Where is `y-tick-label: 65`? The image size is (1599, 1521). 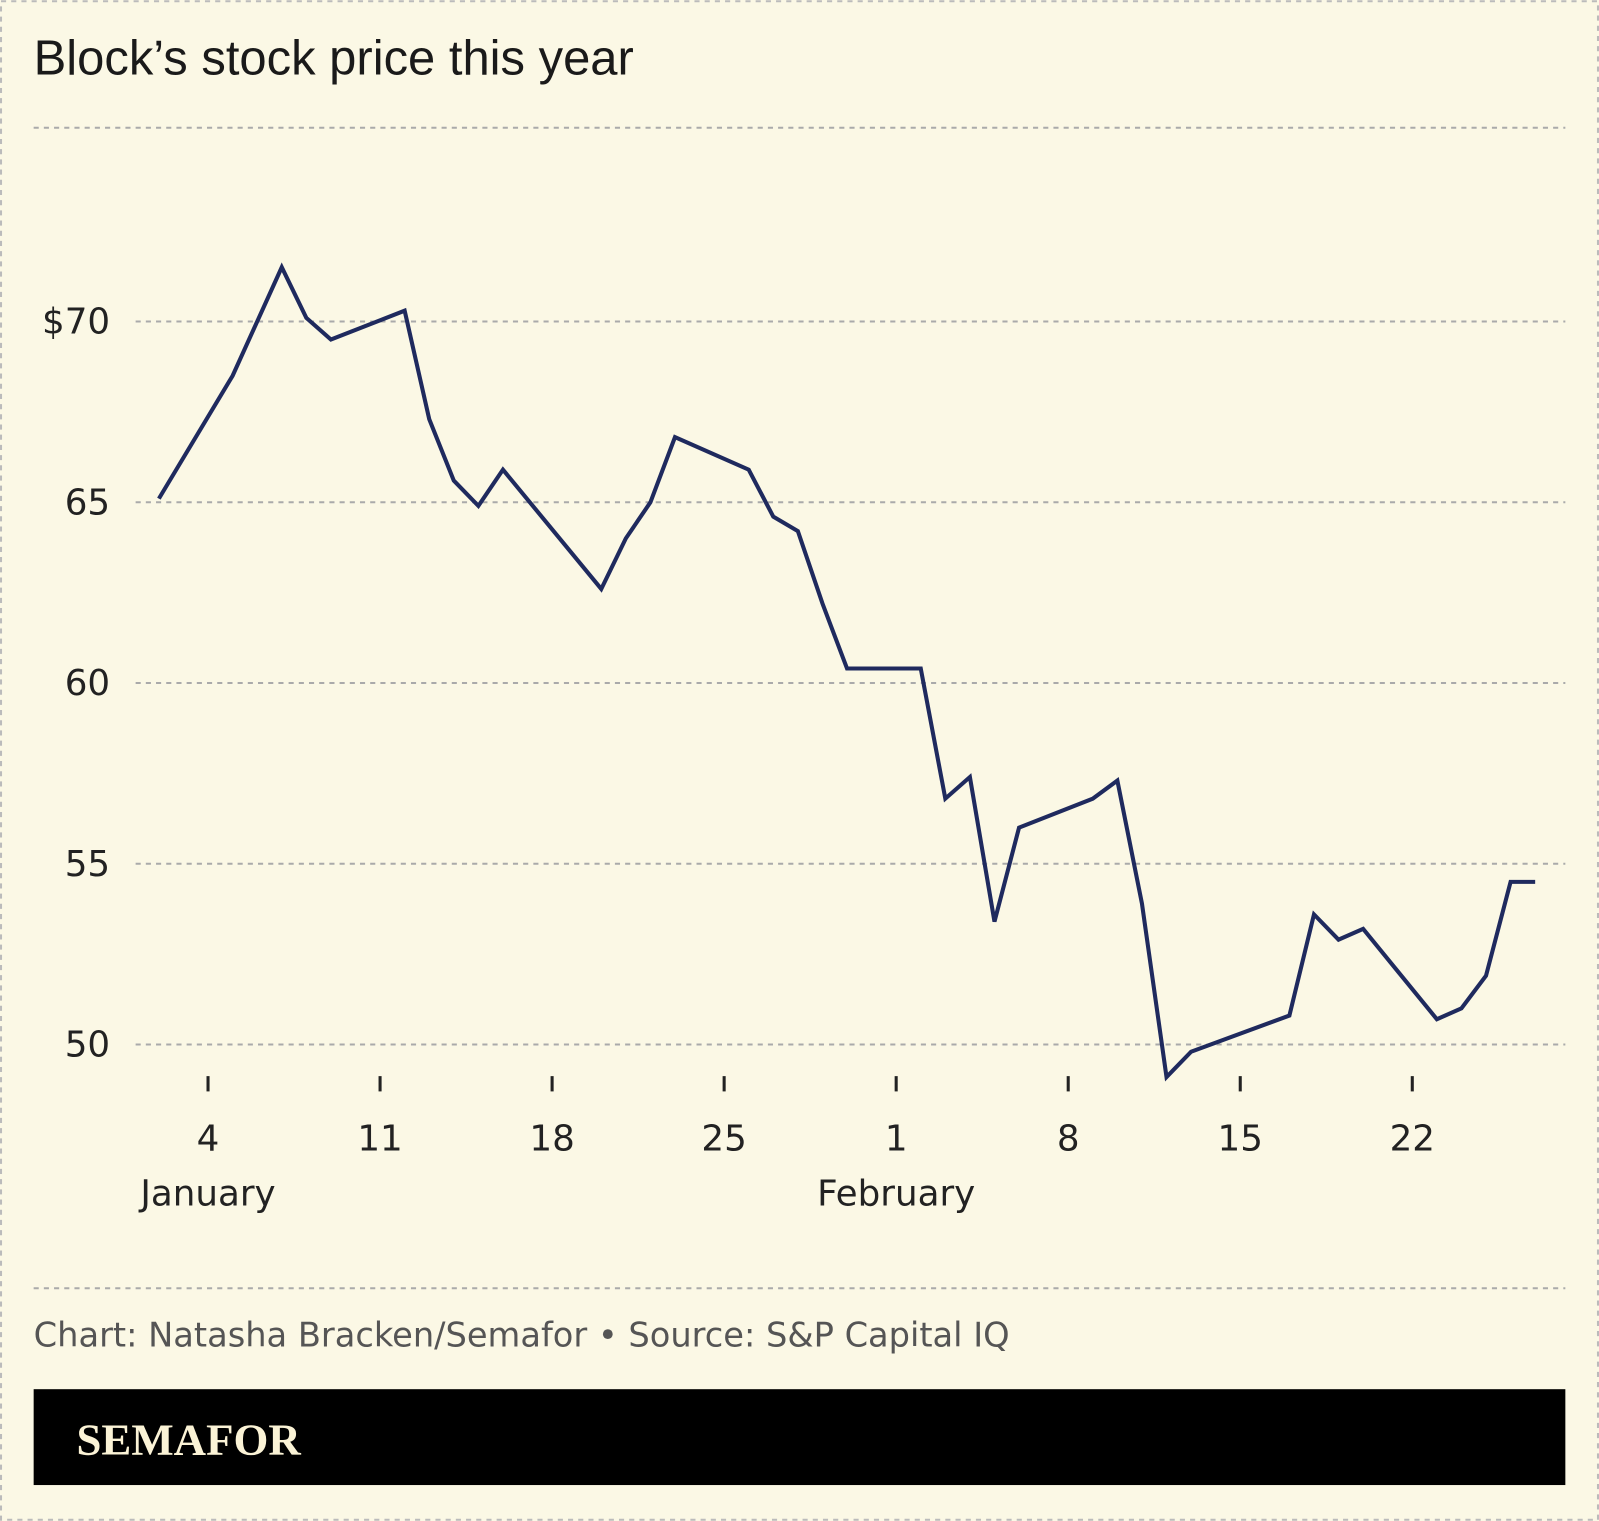
y-tick-label: 65 is located at coordinates (87, 502).